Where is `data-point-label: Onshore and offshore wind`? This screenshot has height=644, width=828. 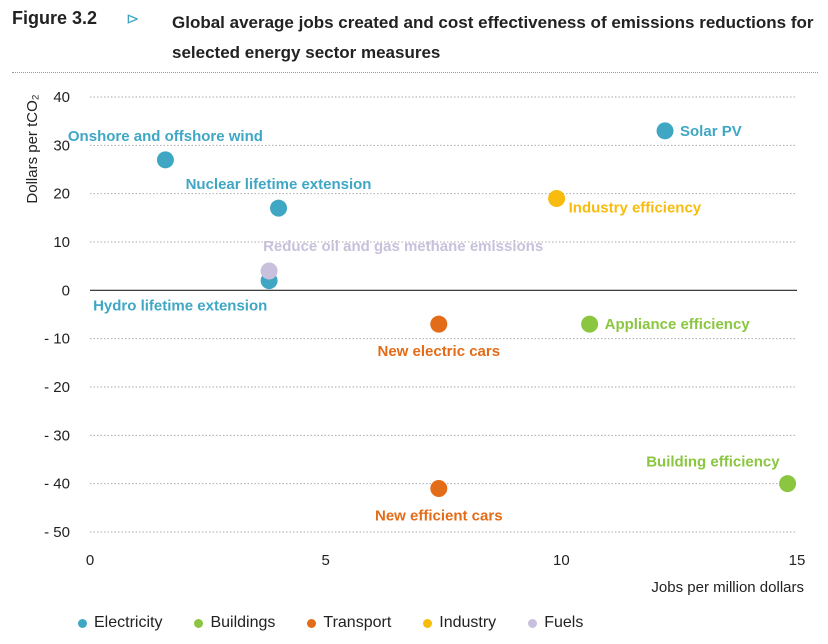 data-point-label: Onshore and offshore wind is located at coordinates (165, 136).